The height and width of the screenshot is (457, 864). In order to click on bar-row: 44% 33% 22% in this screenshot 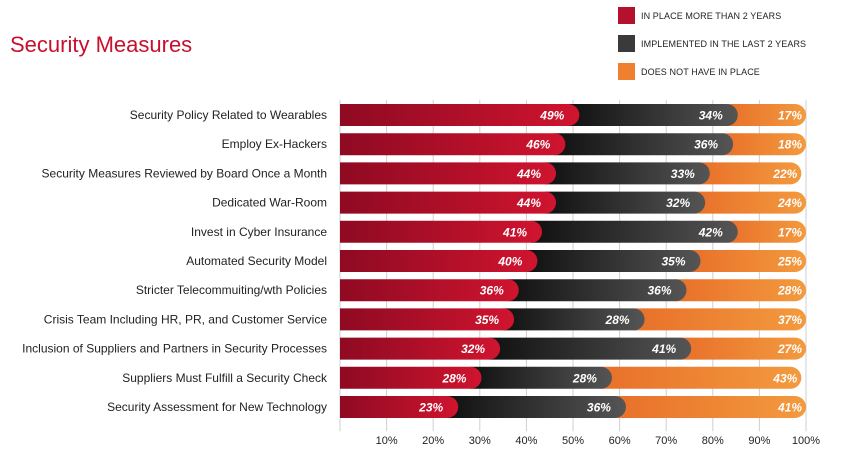, I will do `click(571, 173)`.